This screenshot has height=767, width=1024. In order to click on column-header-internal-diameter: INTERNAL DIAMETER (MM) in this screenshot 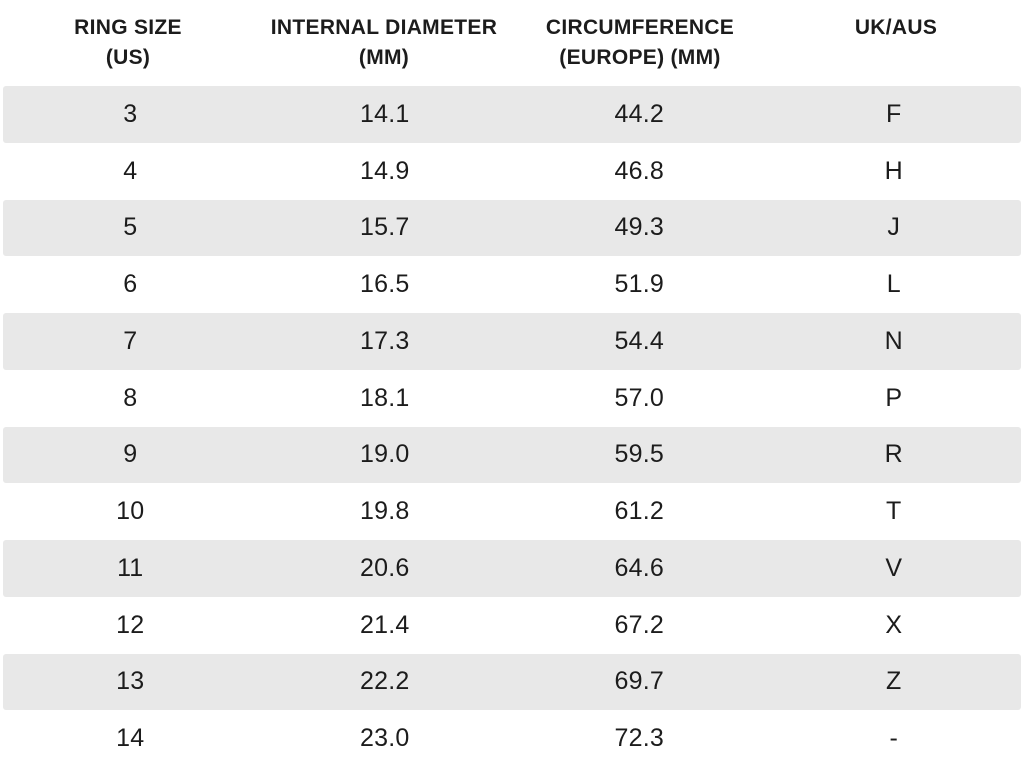, I will do `click(384, 49)`.